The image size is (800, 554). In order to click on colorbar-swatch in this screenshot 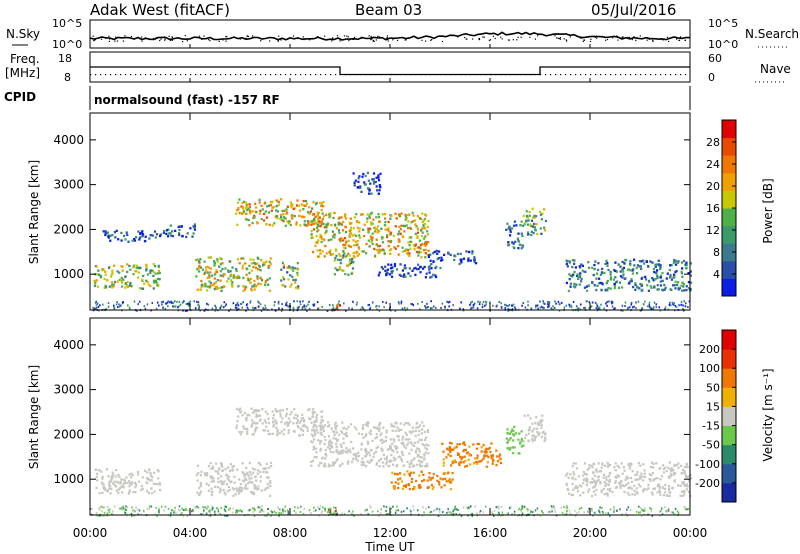, I will do `click(729, 164)`.